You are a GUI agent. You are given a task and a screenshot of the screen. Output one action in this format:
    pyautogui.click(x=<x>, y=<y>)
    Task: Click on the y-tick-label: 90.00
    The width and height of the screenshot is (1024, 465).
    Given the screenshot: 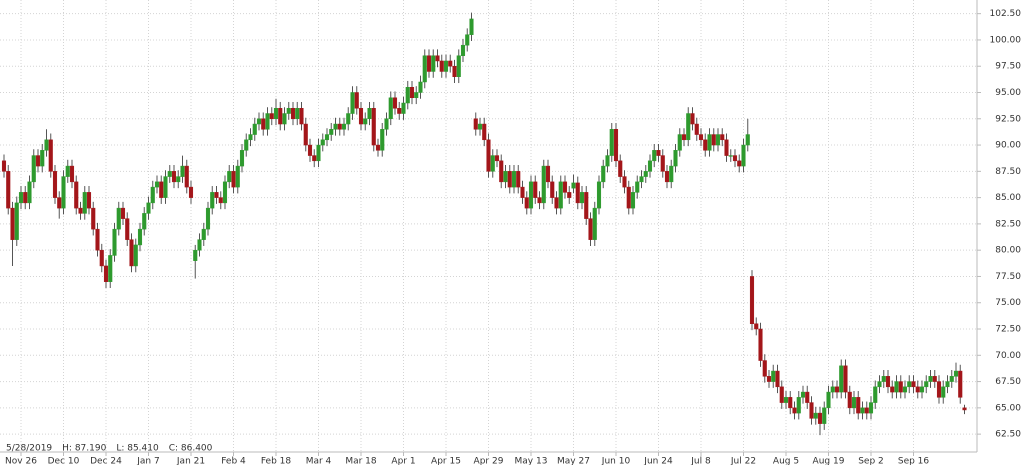 What is the action you would take?
    pyautogui.click(x=1008, y=146)
    